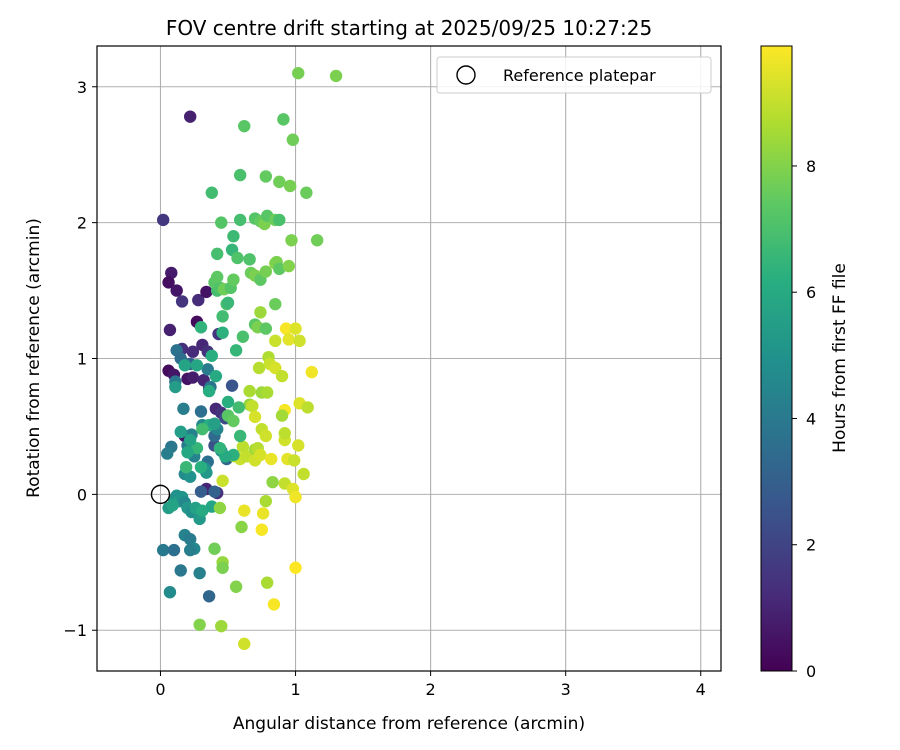 Image resolution: width=900 pixels, height=750 pixels. Describe the element at coordinates (804, 419) in the screenshot. I see `colorbar-ticks: 0 2 4 6 8` at that location.